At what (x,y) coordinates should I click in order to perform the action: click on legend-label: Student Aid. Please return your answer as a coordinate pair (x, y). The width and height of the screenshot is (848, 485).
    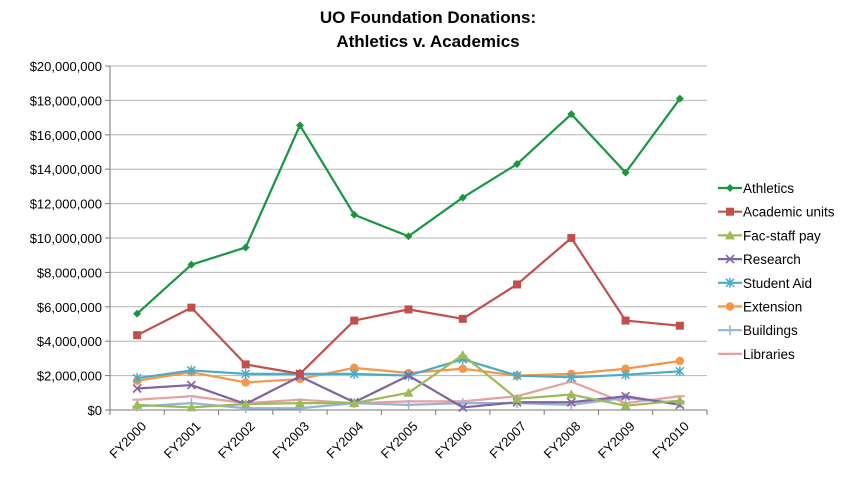
    Looking at the image, I should click on (777, 283).